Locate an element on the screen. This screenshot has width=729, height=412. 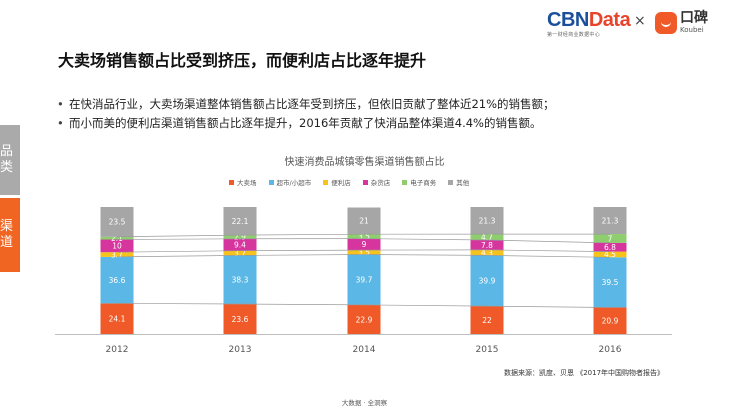
data-label: 24.1 is located at coordinates (117, 318).